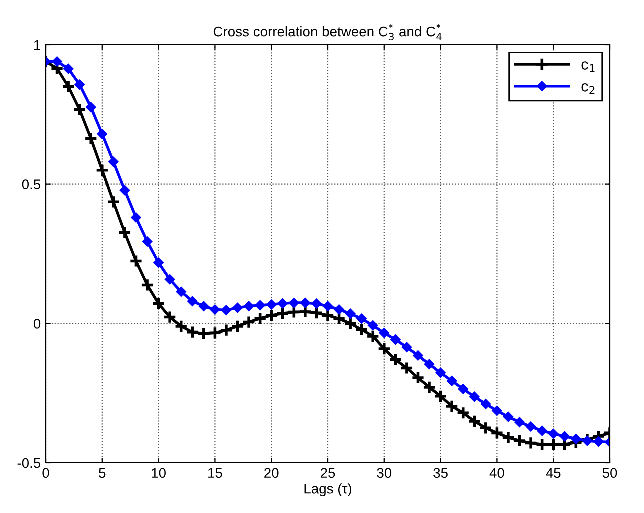 The height and width of the screenshot is (513, 644). Describe the element at coordinates (610, 473) in the screenshot. I see `x-tick-label: 50` at that location.